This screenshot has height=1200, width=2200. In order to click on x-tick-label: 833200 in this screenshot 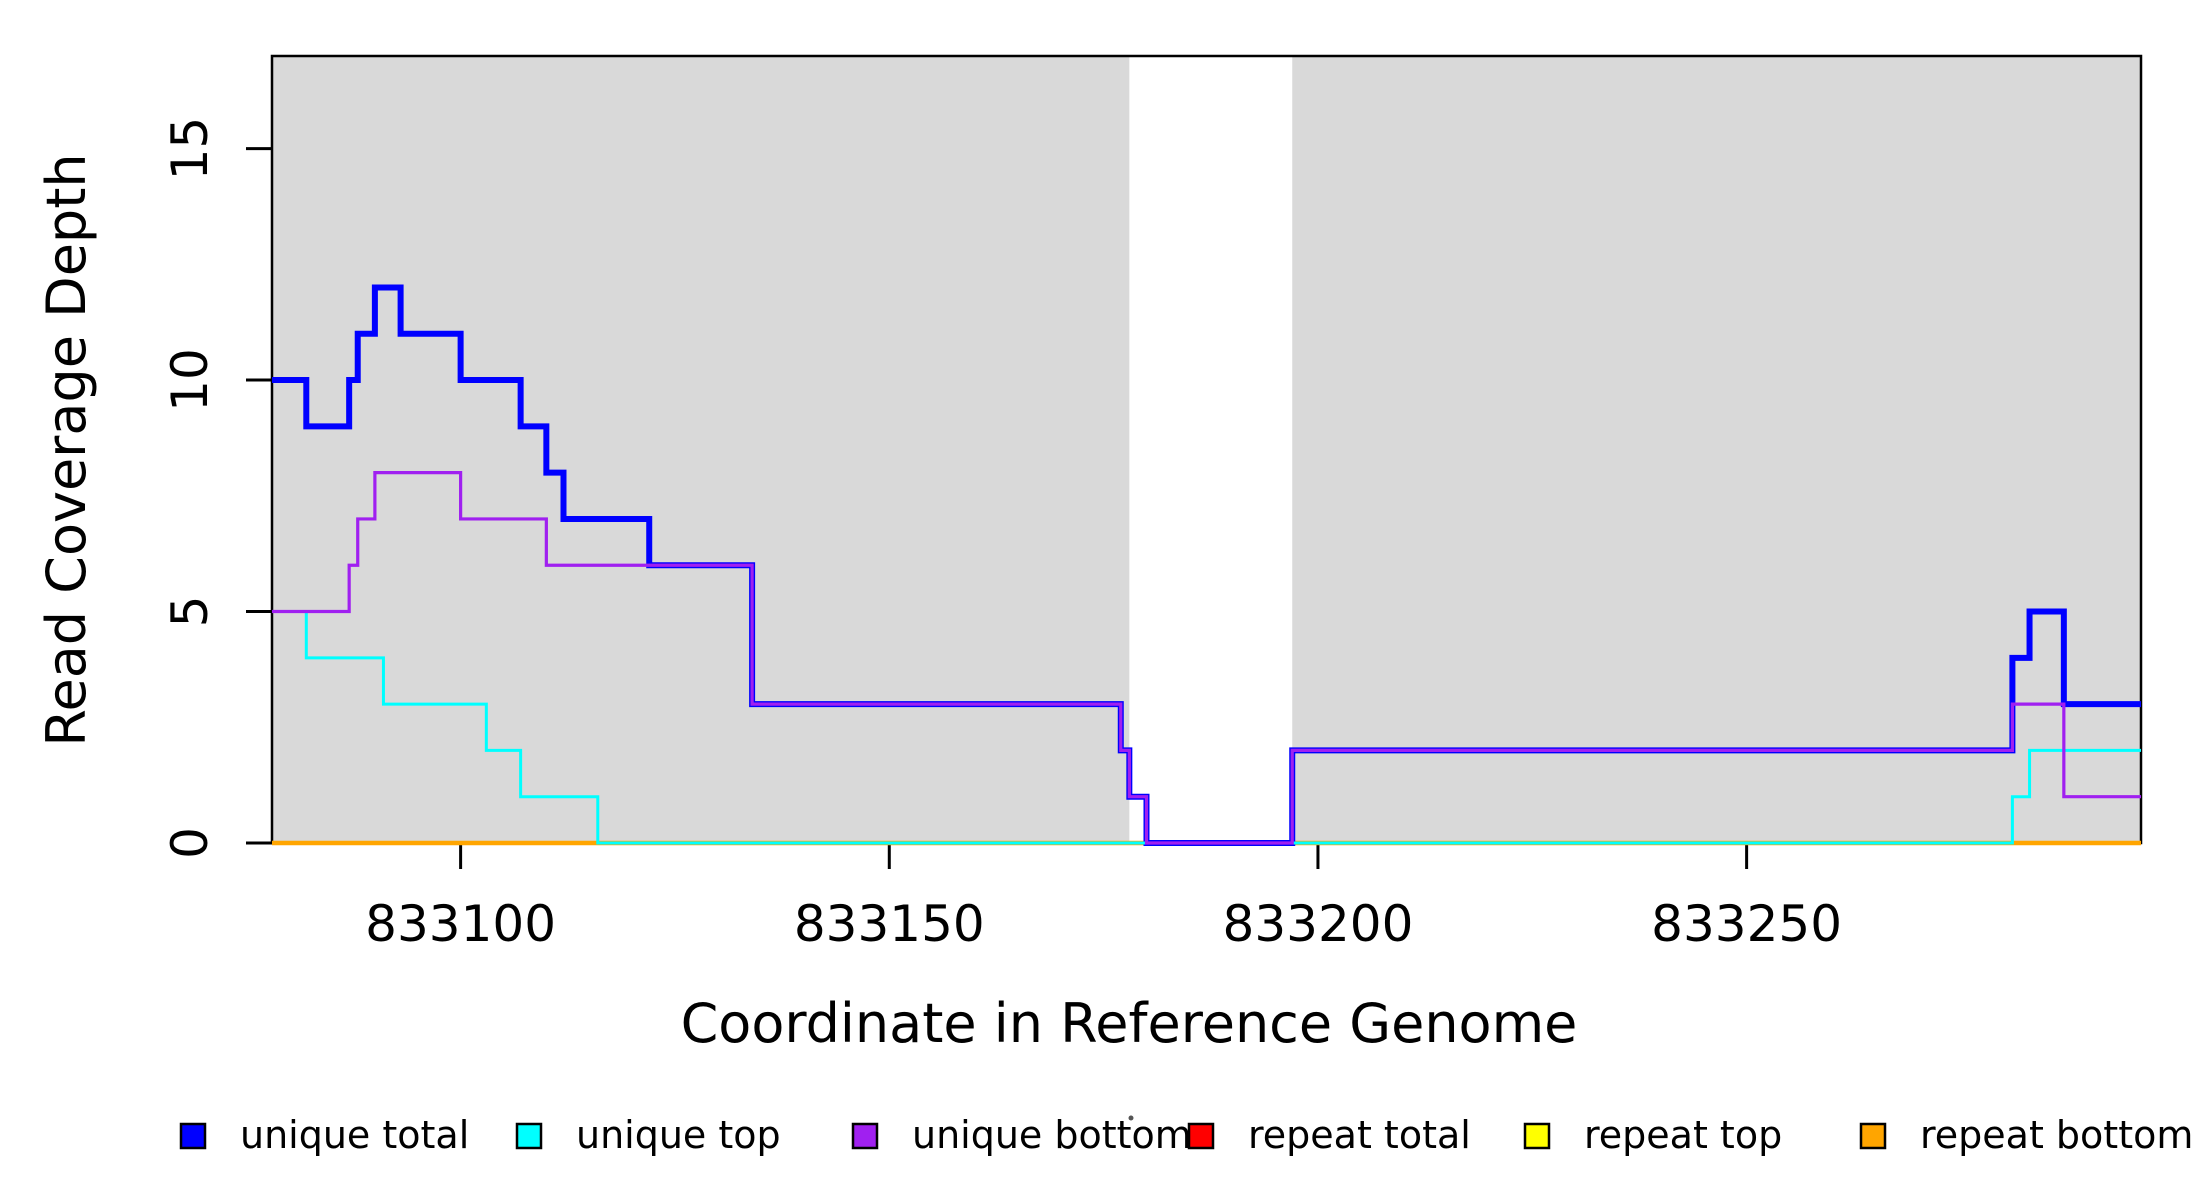, I will do `click(1318, 924)`.